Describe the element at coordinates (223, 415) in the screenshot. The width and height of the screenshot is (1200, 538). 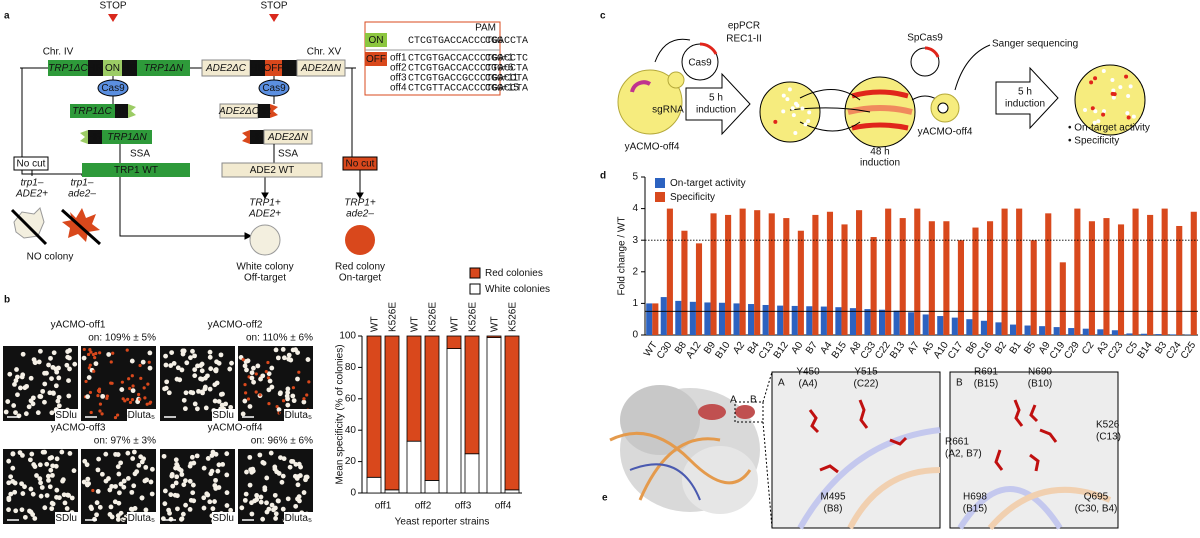
I see `media-label: SDlu` at that location.